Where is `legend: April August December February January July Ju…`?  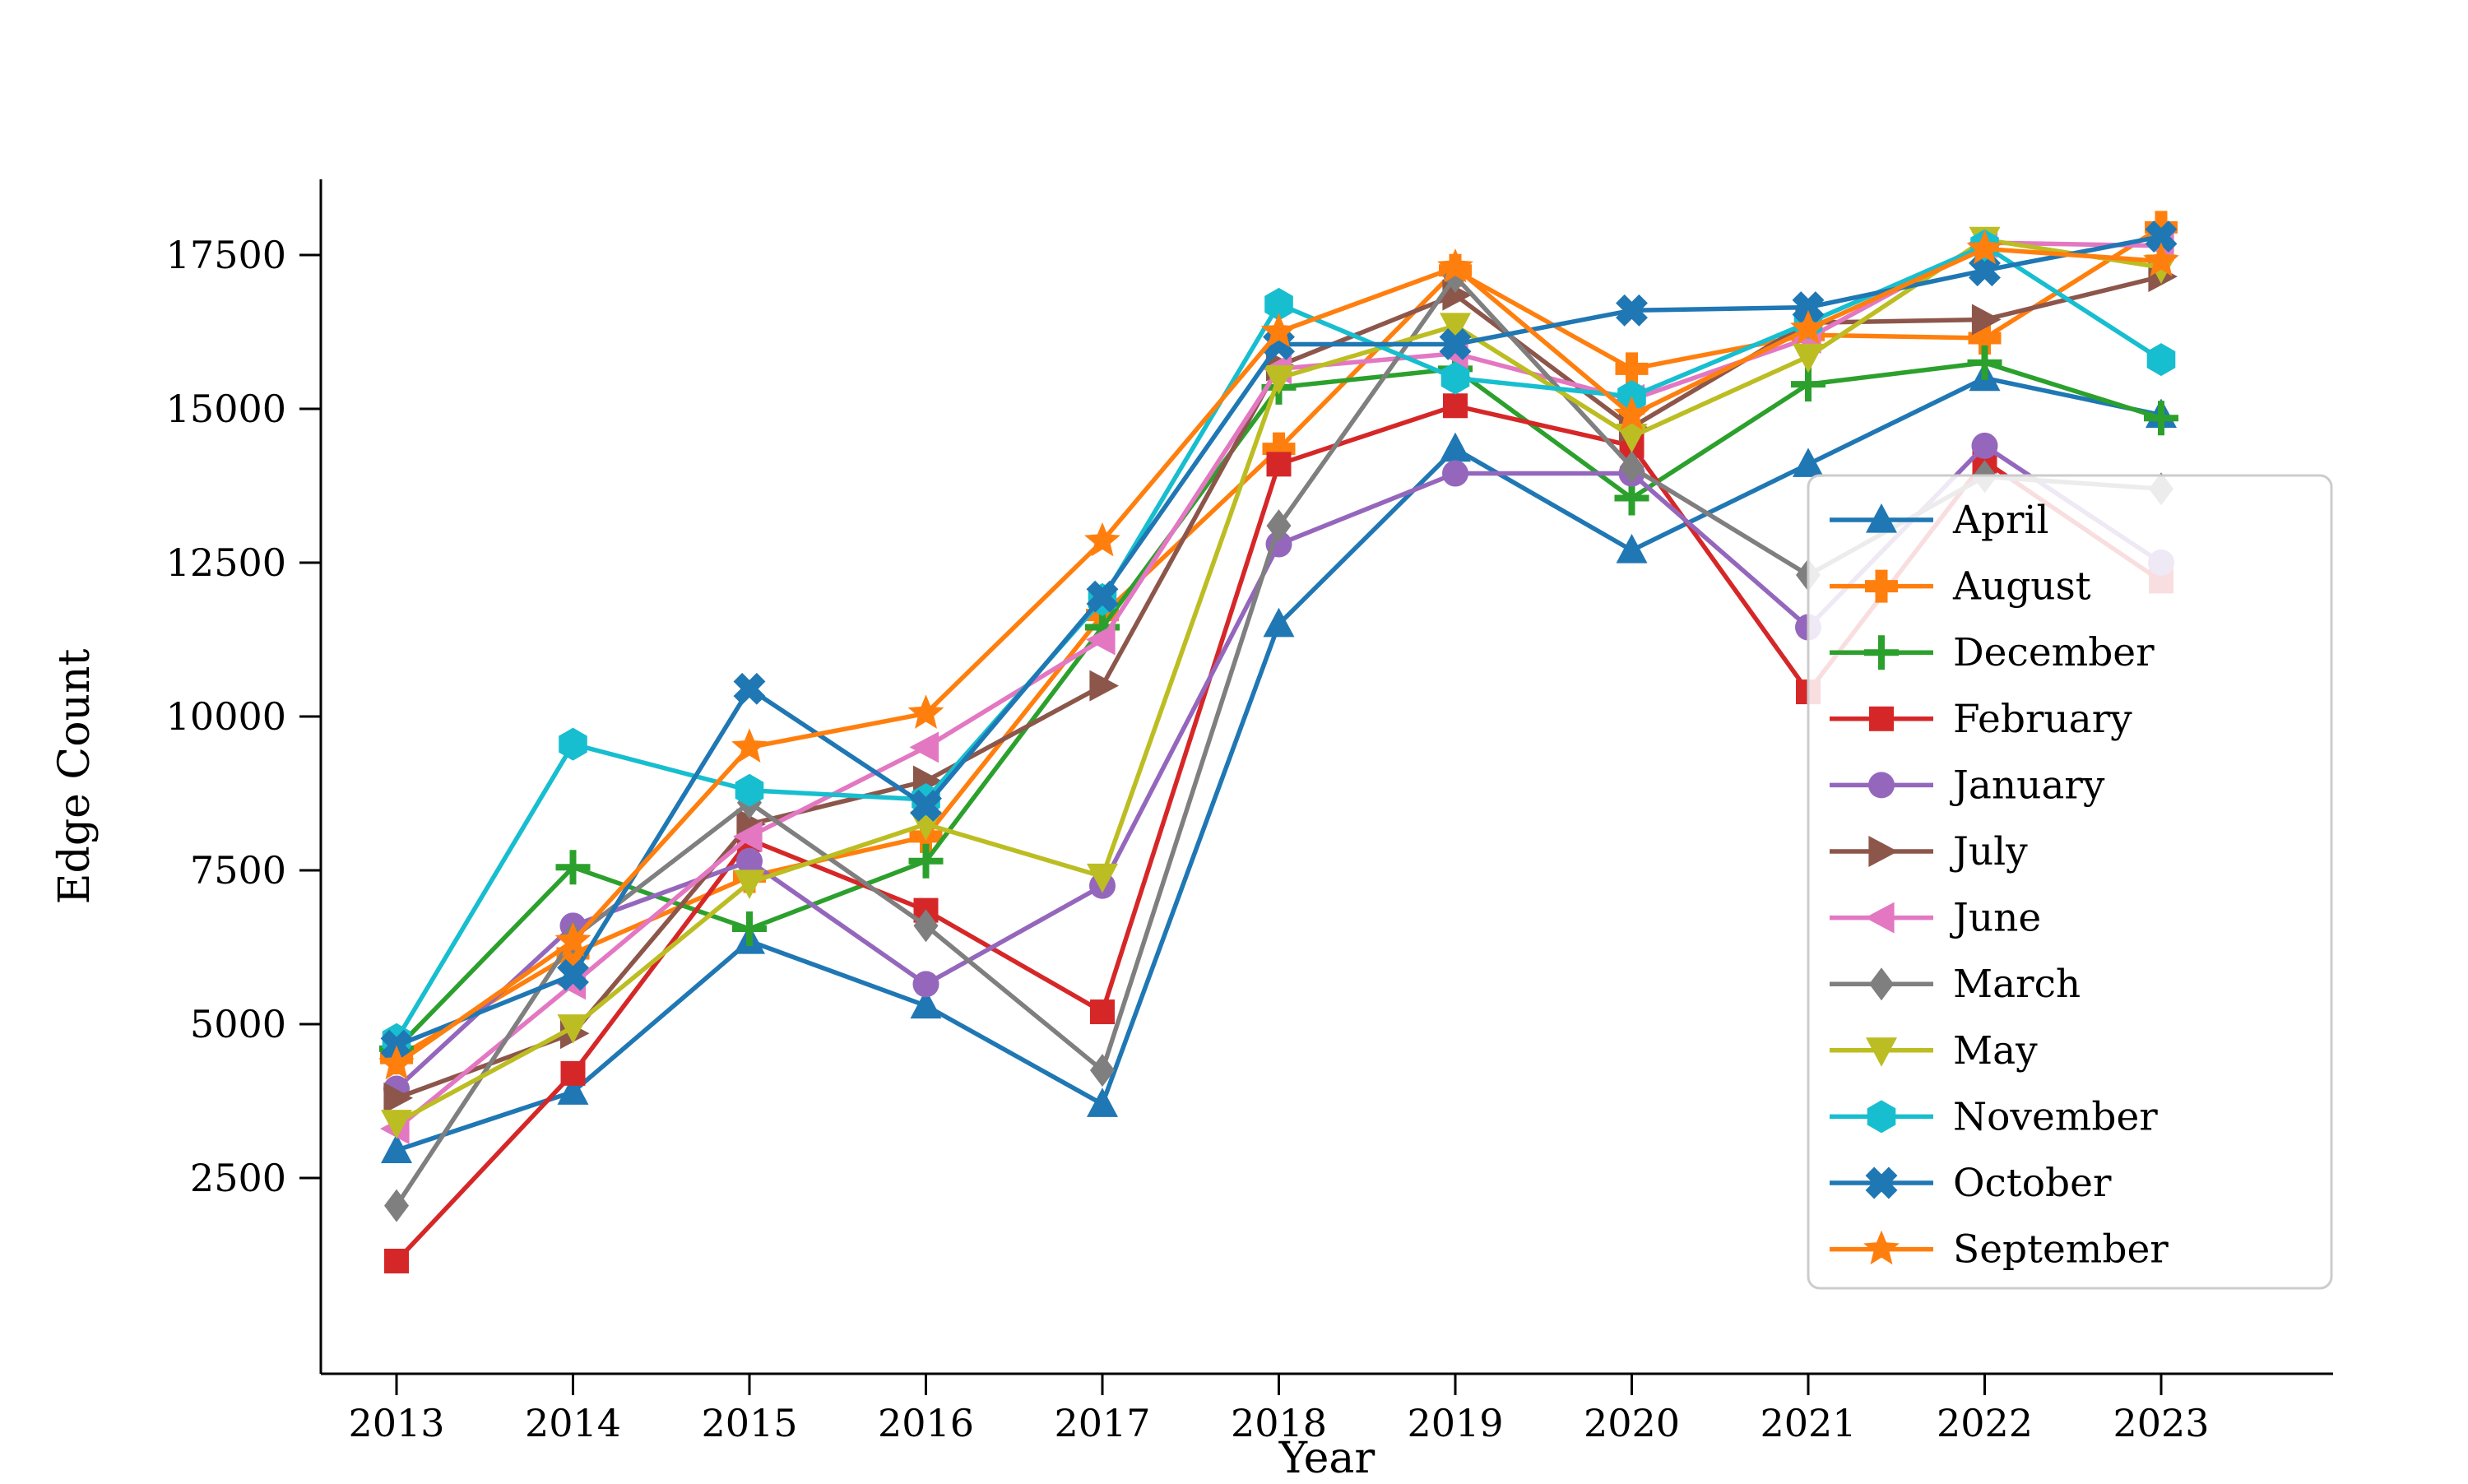
legend: April August December February January July Ju… is located at coordinates (2070, 882).